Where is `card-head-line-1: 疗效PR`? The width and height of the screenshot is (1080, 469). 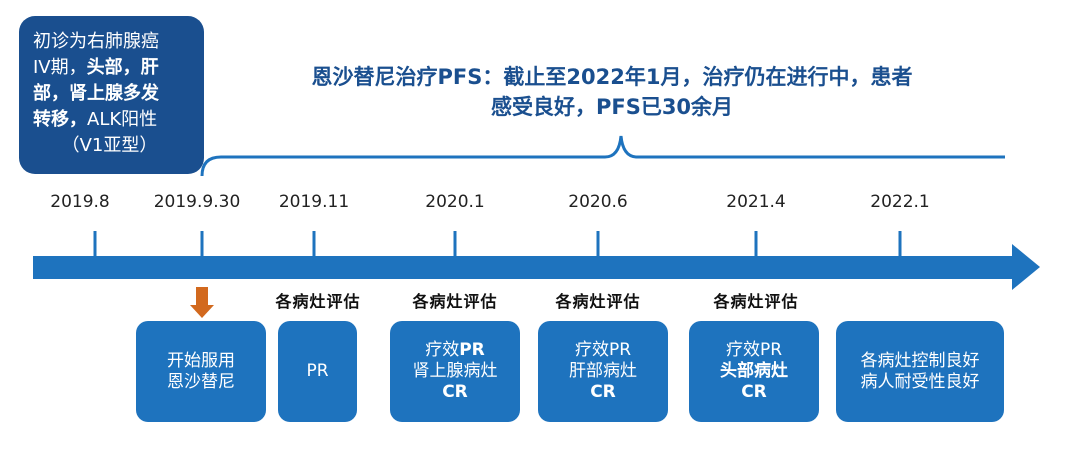 card-head-line-1: 疗效PR is located at coordinates (754, 350).